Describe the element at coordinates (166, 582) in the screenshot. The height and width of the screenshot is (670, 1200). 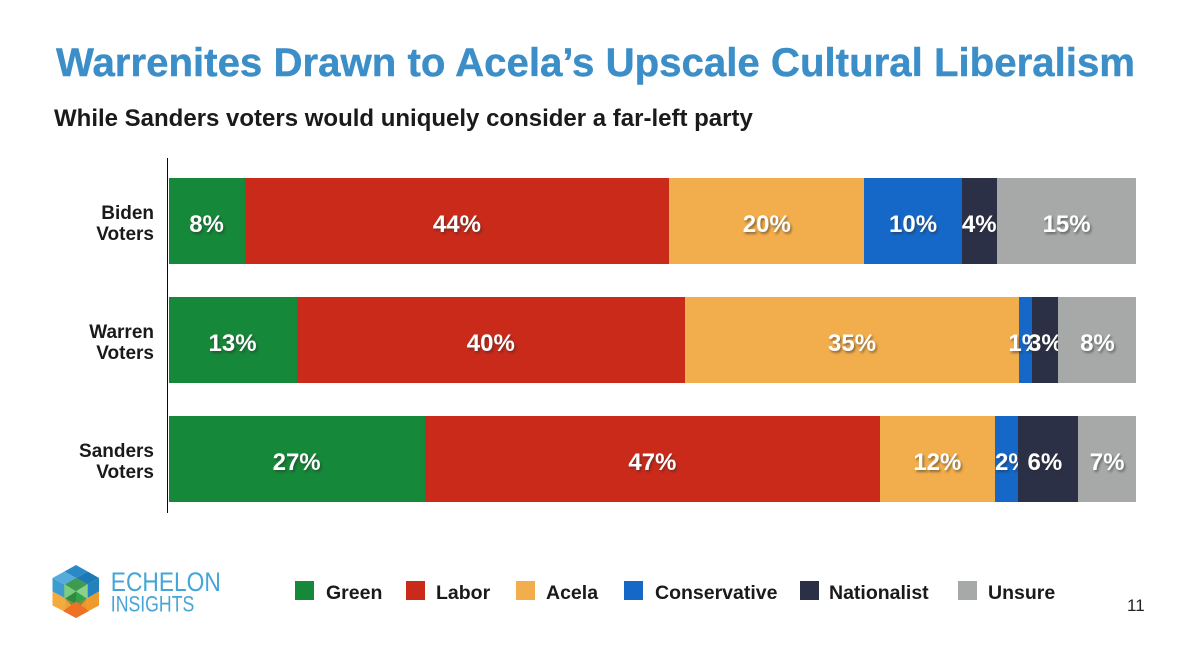
I see `svg-text: ECHELON` at that location.